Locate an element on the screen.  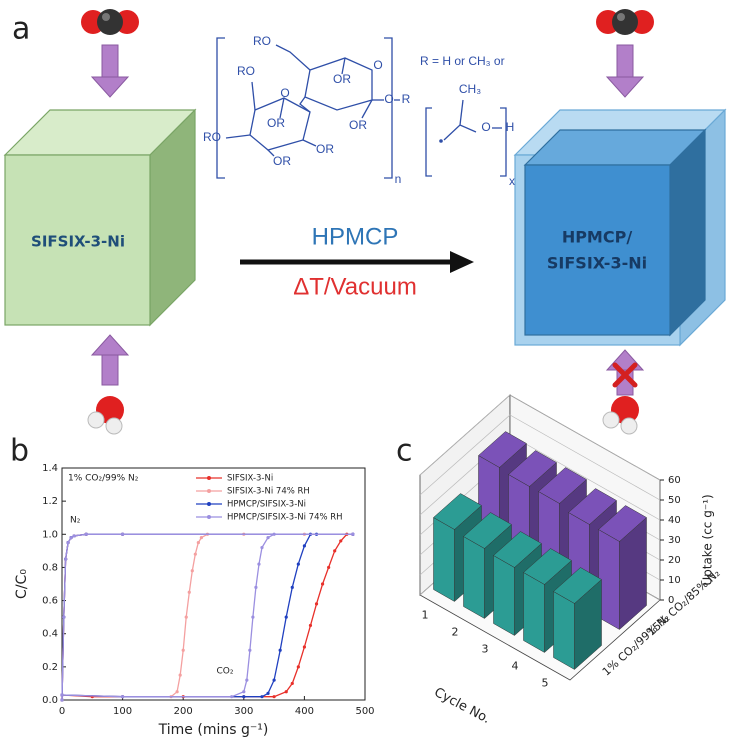
panel-label: a is located at coordinates (21, 29).